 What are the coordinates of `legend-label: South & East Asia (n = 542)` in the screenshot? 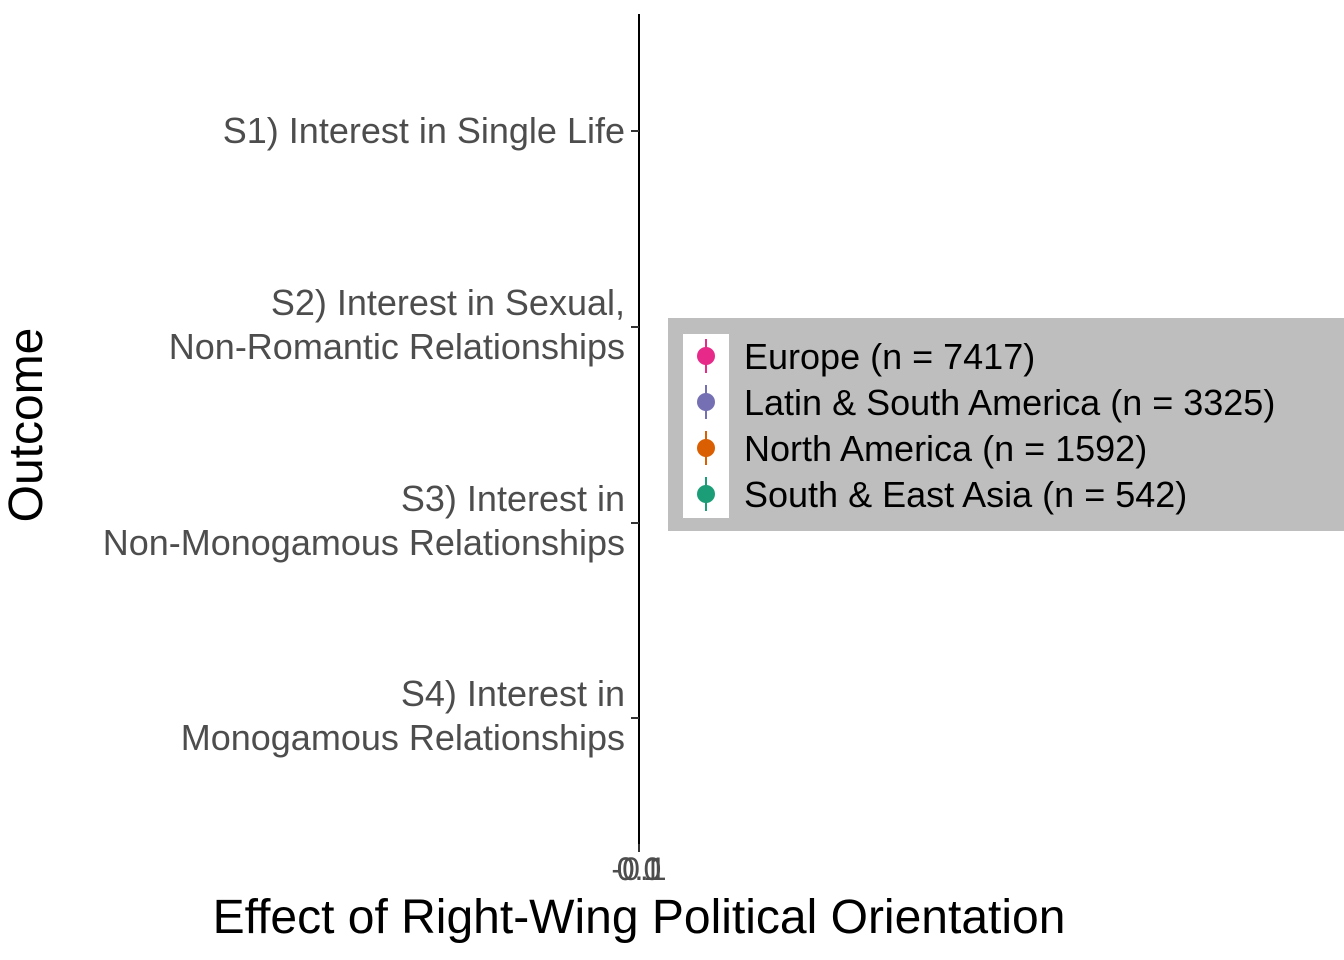 It's located at (965, 494).